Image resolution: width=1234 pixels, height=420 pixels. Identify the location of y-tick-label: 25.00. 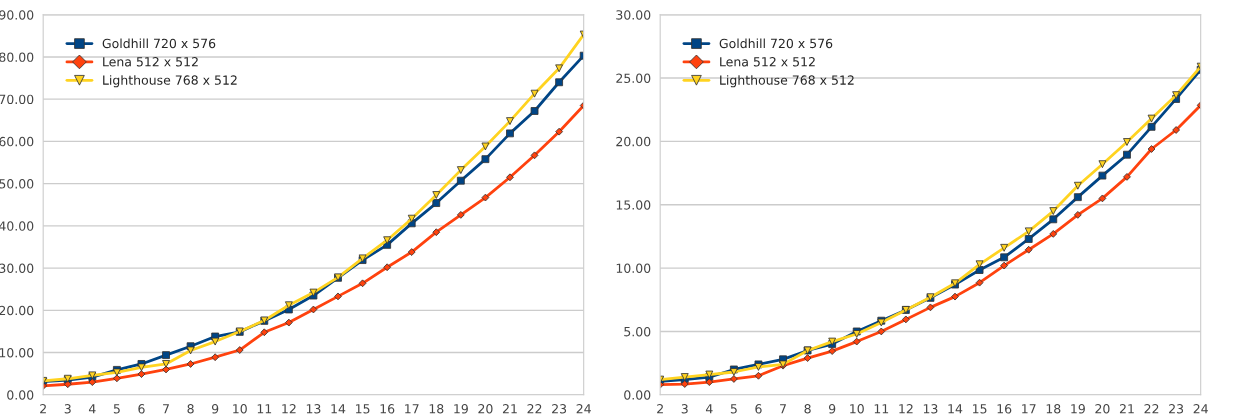
(633, 78).